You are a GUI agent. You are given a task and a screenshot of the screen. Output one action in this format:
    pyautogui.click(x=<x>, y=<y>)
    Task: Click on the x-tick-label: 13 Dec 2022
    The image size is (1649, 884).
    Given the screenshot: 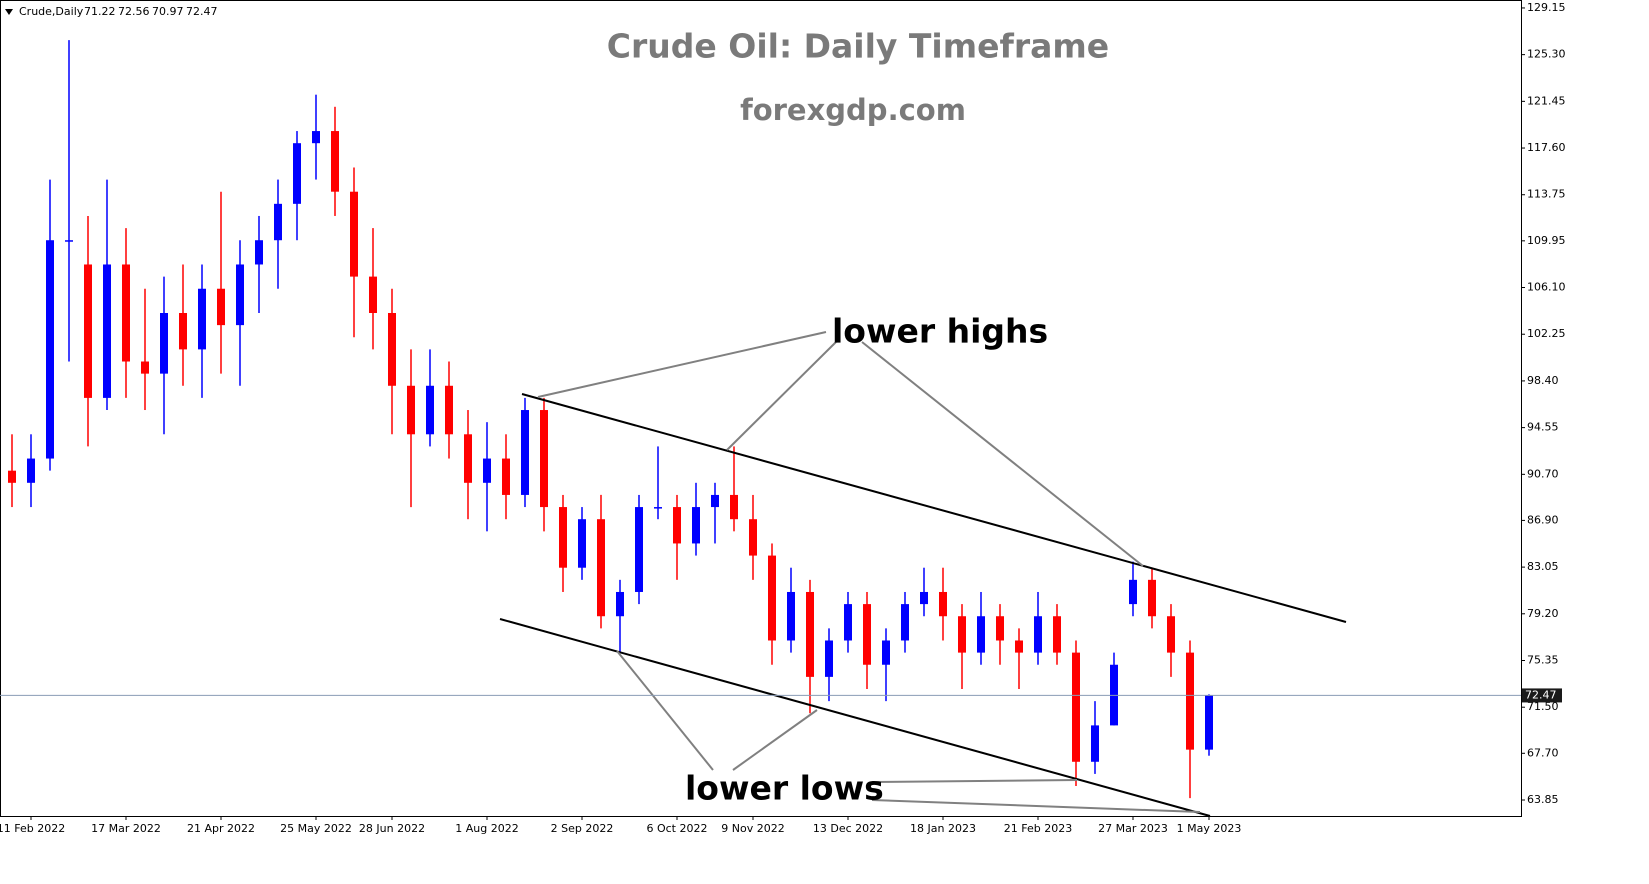 What is the action you would take?
    pyautogui.click(x=848, y=828)
    